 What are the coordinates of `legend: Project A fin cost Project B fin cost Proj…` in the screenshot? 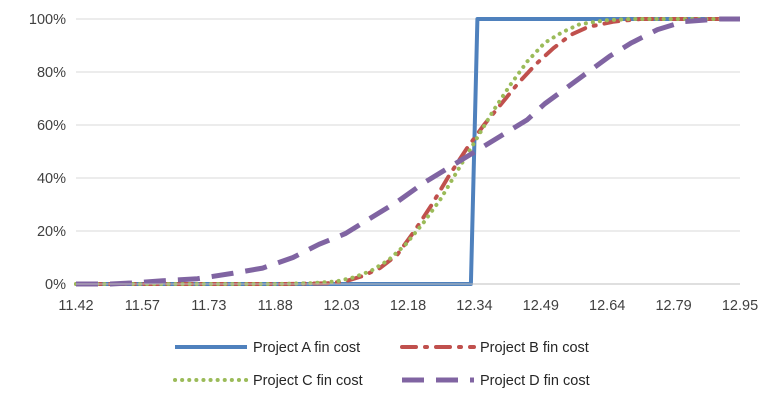 It's located at (381, 364).